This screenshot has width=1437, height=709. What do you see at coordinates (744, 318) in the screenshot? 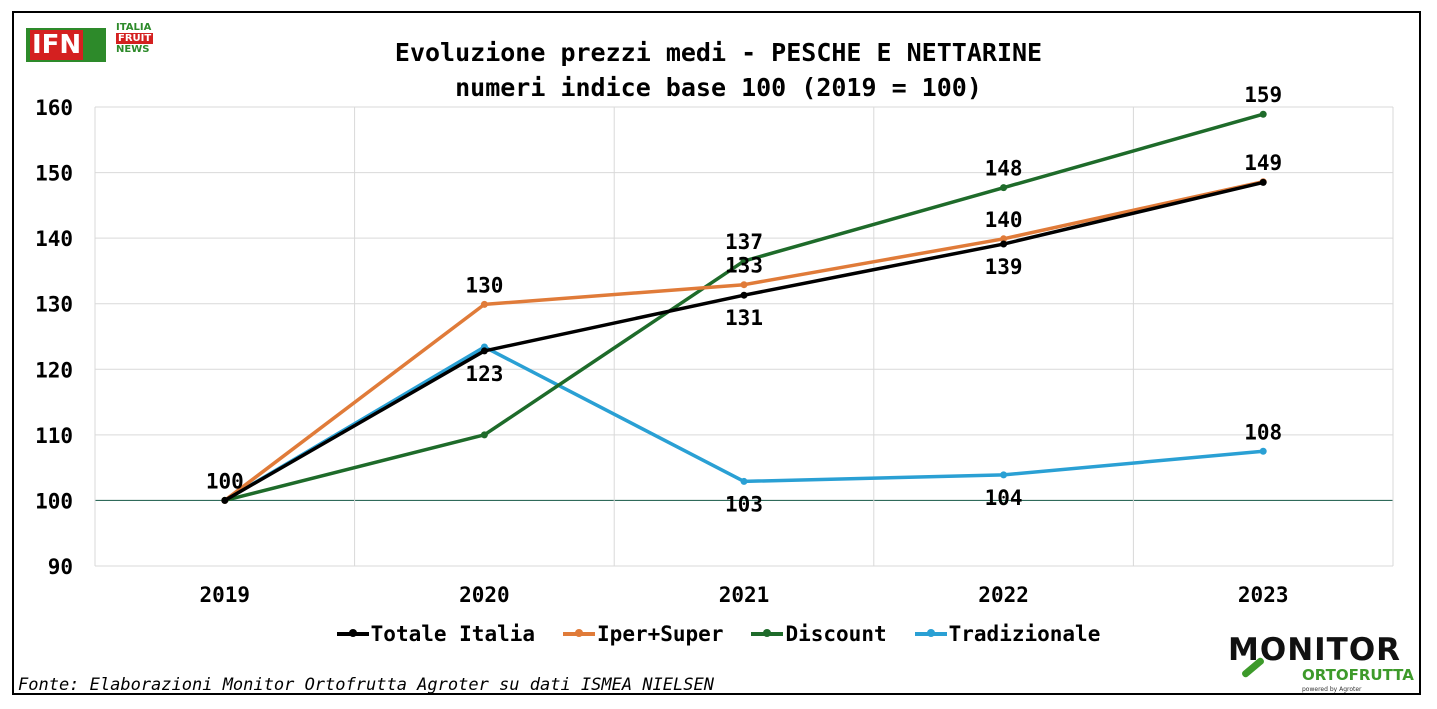
I see `data-label: 131` at bounding box center [744, 318].